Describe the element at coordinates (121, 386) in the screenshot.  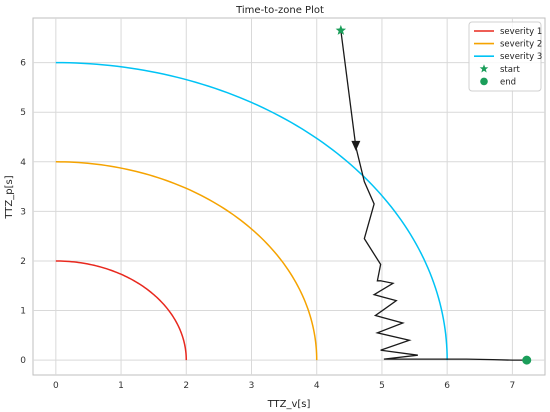
I see `x-tick-label: 1` at that location.